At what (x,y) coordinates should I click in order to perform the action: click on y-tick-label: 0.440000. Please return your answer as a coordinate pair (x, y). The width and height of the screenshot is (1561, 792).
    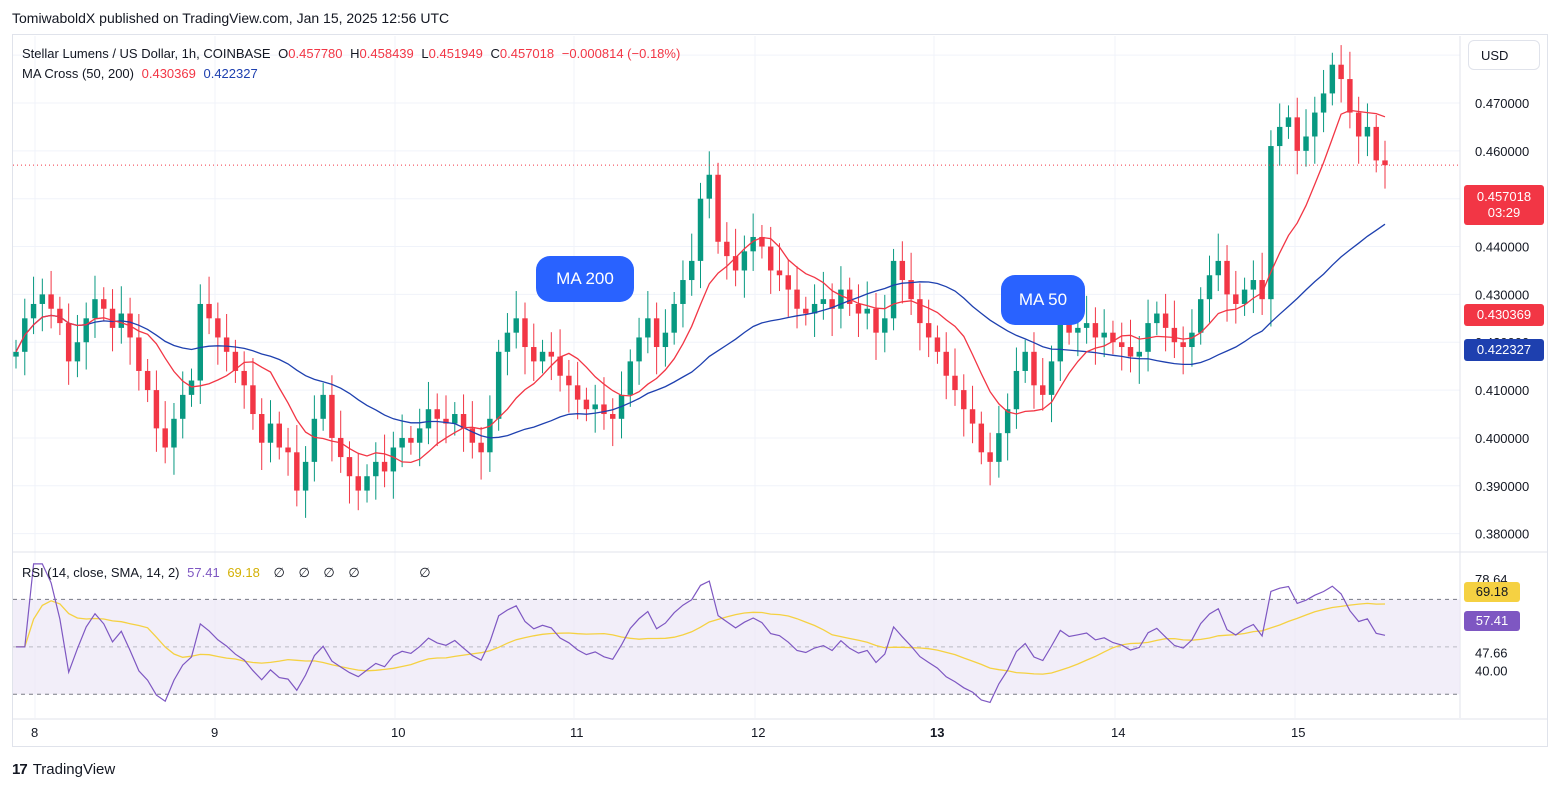
    Looking at the image, I should click on (1502, 247).